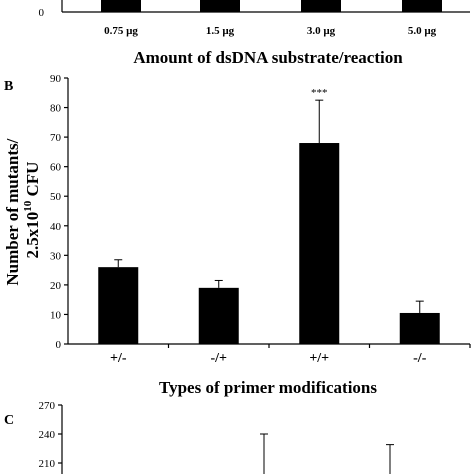 The width and height of the screenshot is (474, 474). I want to click on panel-c-y-tick-label: 240, so click(47, 435).